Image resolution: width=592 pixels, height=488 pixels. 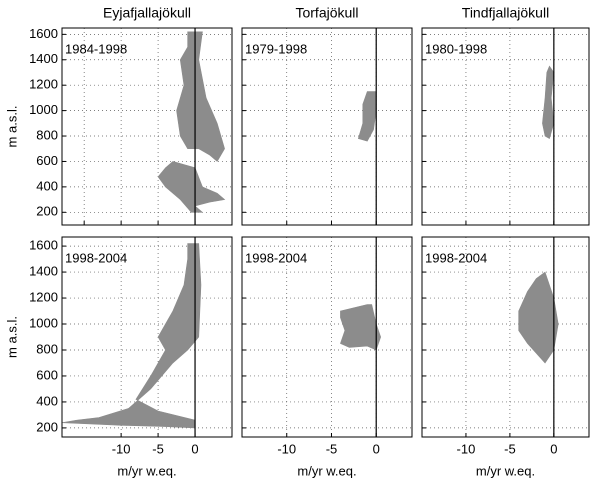 What do you see at coordinates (96, 48) in the screenshot?
I see `period-label: 1984-1998` at bounding box center [96, 48].